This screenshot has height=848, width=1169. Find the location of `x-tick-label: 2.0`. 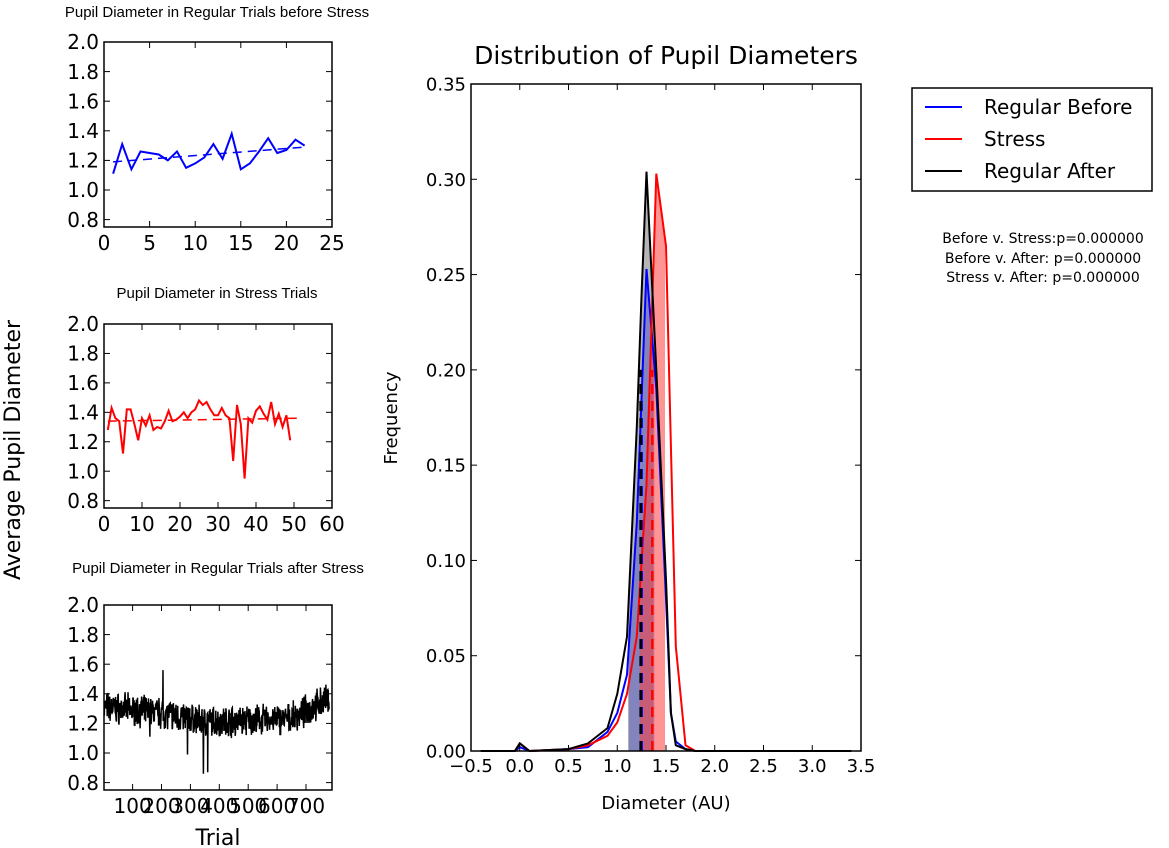

x-tick-label: 2.0 is located at coordinates (714, 766).